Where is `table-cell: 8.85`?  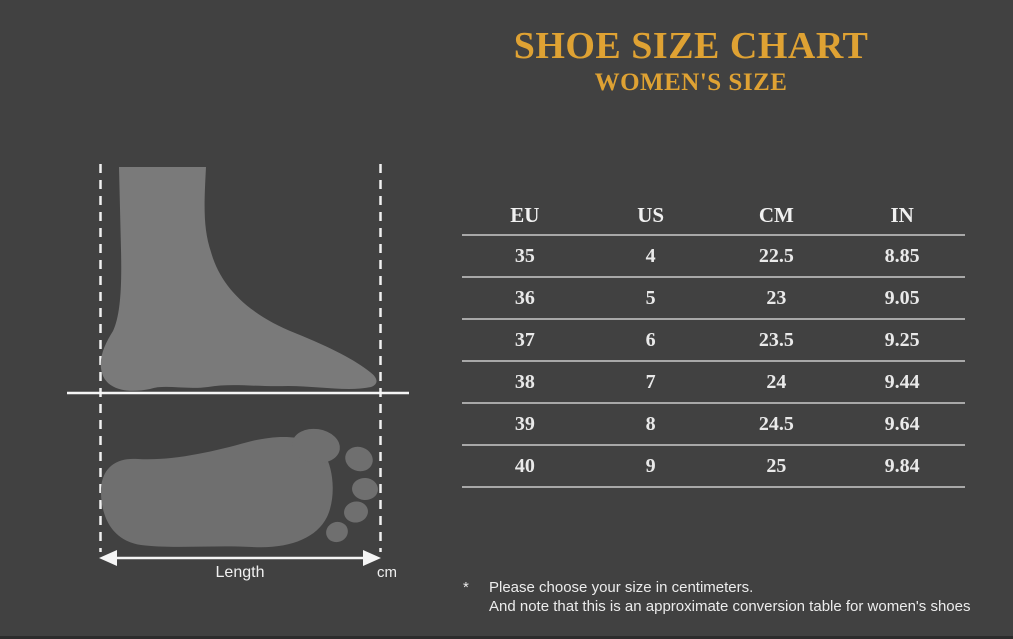
table-cell: 8.85 is located at coordinates (902, 255).